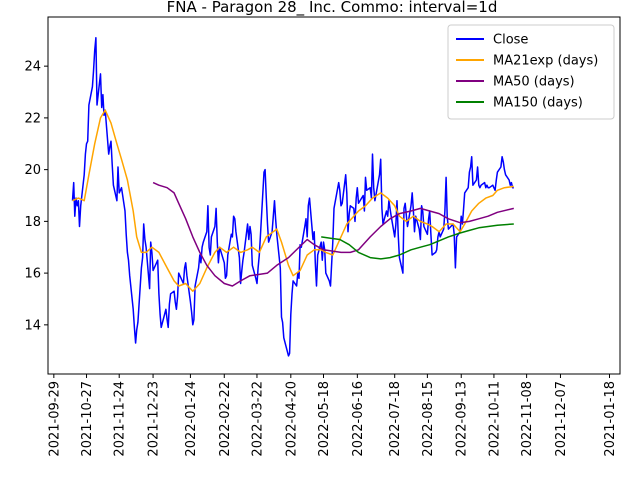 The height and width of the screenshot is (480, 640). I want to click on x-tick-label: 2022-06-16, so click(358, 419).